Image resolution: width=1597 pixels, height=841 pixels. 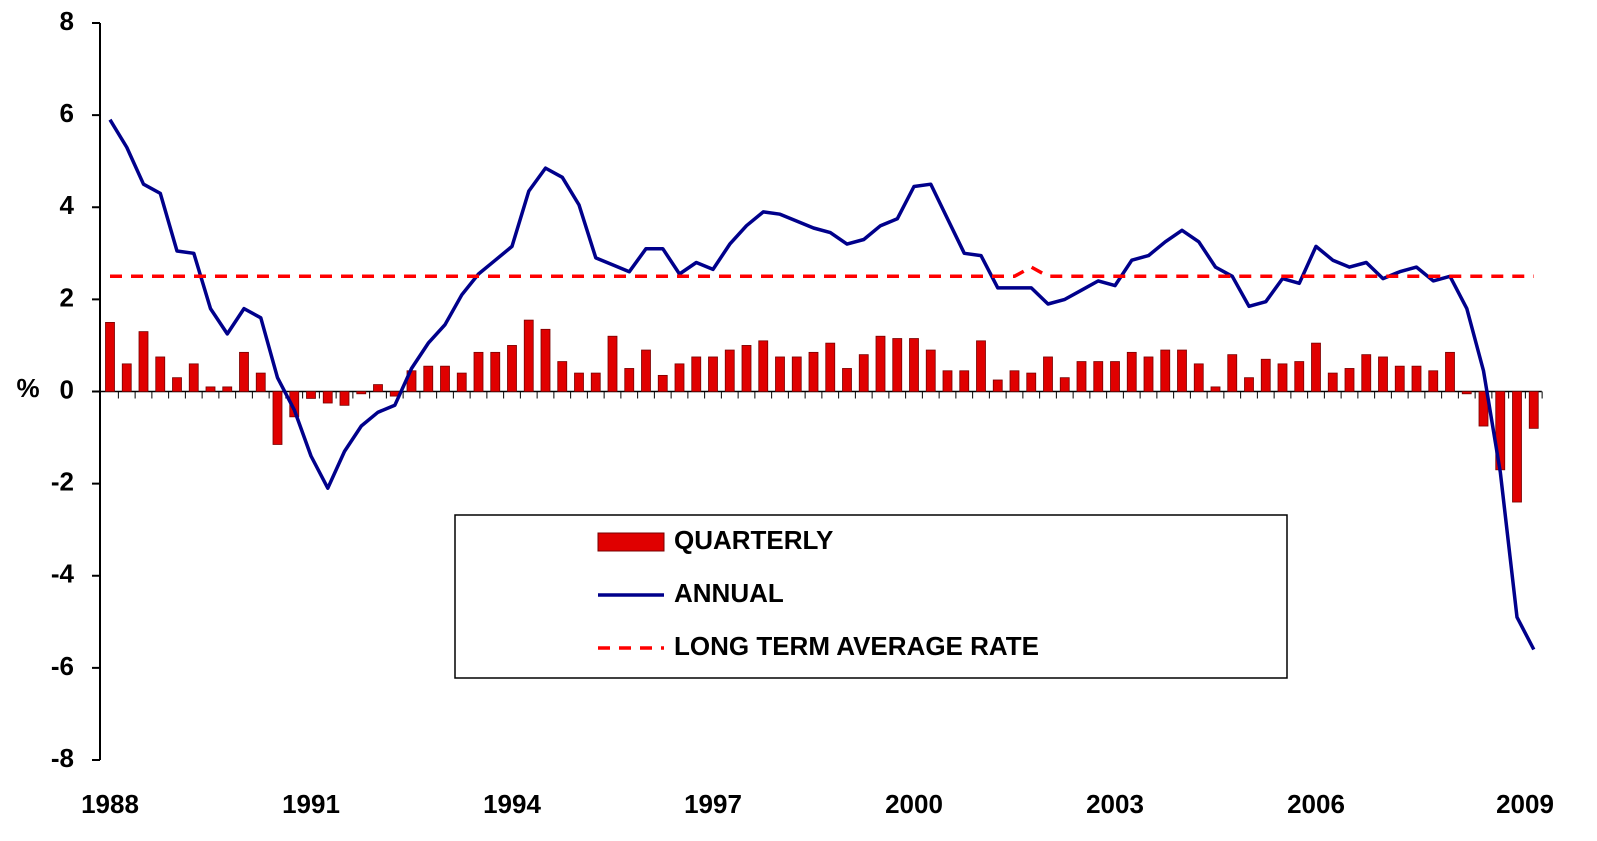 What do you see at coordinates (62, 482) in the screenshot?
I see `y-tick-label: -2` at bounding box center [62, 482].